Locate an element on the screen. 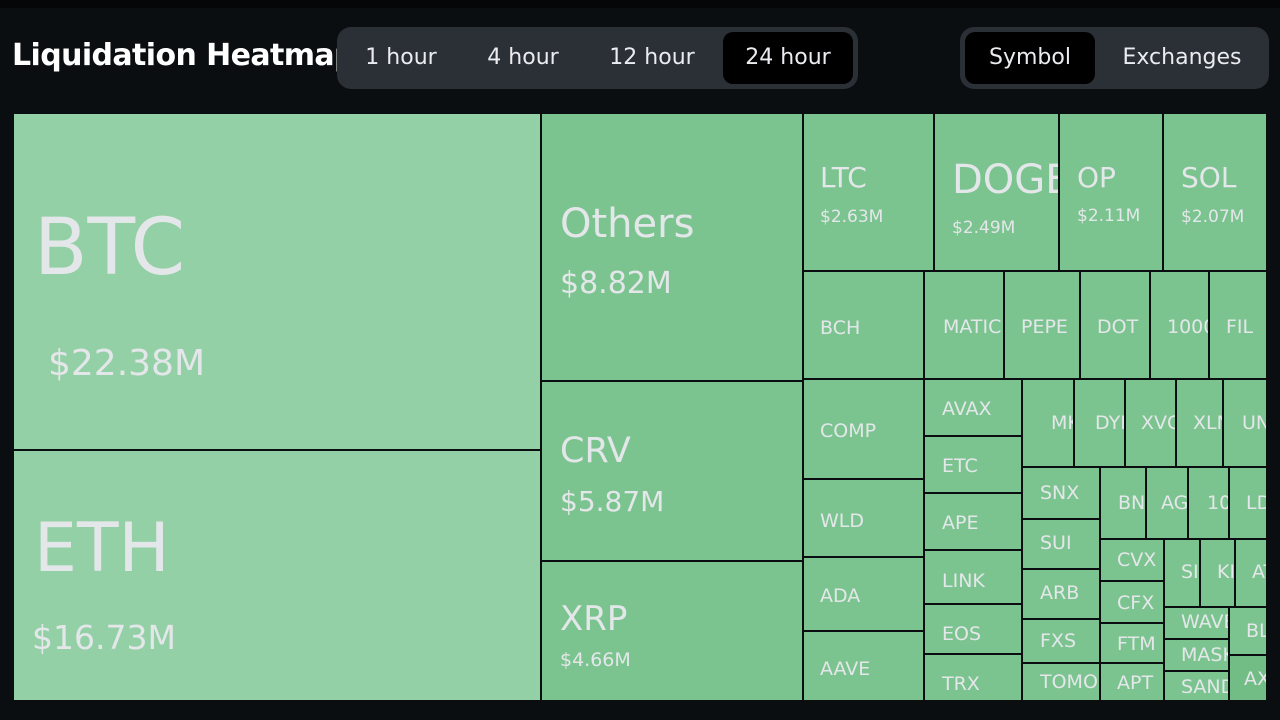  tile-symbol: BTC is located at coordinates (110, 248).